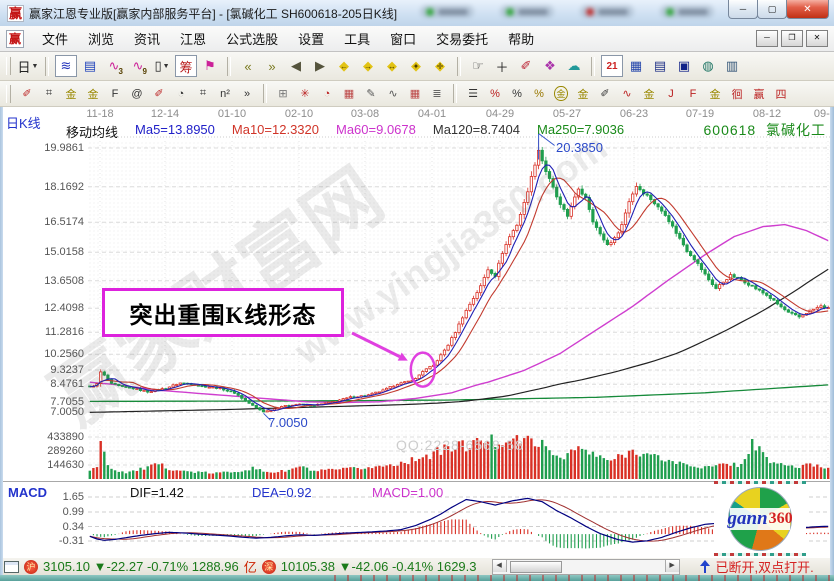  Describe the element at coordinates (636, 65) in the screenshot. I see `calculator-icon: ▦` at that location.